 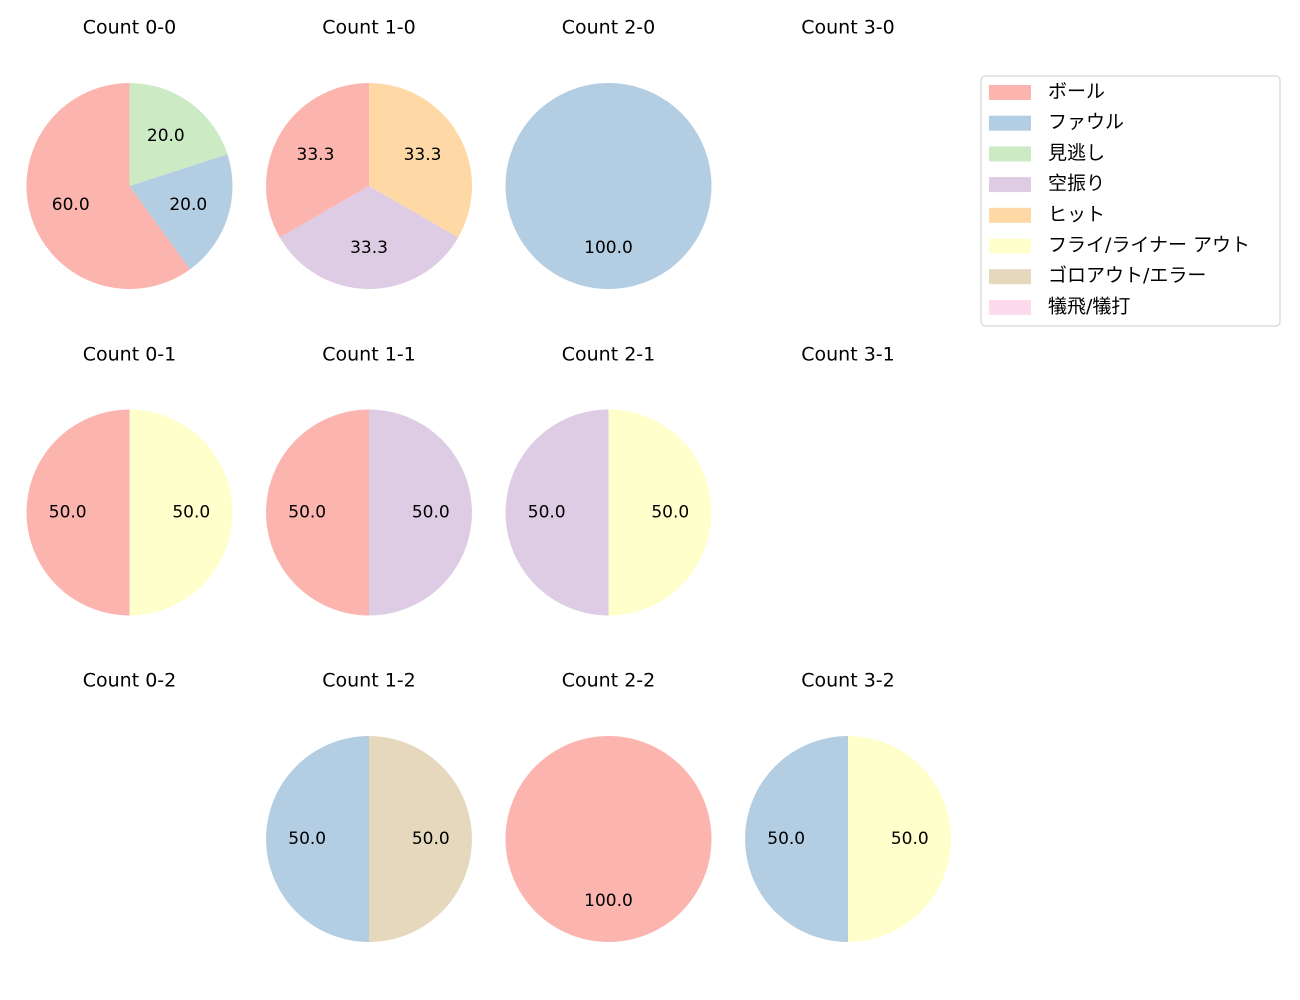 I want to click on pie-panel: Count 1-0 33.3 33.3 33.3, so click(x=369, y=153).